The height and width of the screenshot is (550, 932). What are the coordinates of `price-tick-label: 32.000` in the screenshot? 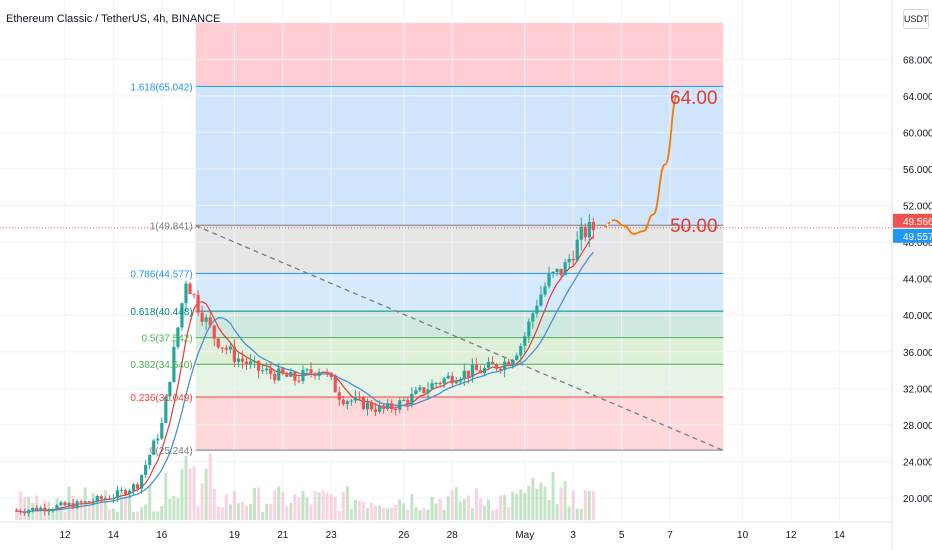 It's located at (917, 389).